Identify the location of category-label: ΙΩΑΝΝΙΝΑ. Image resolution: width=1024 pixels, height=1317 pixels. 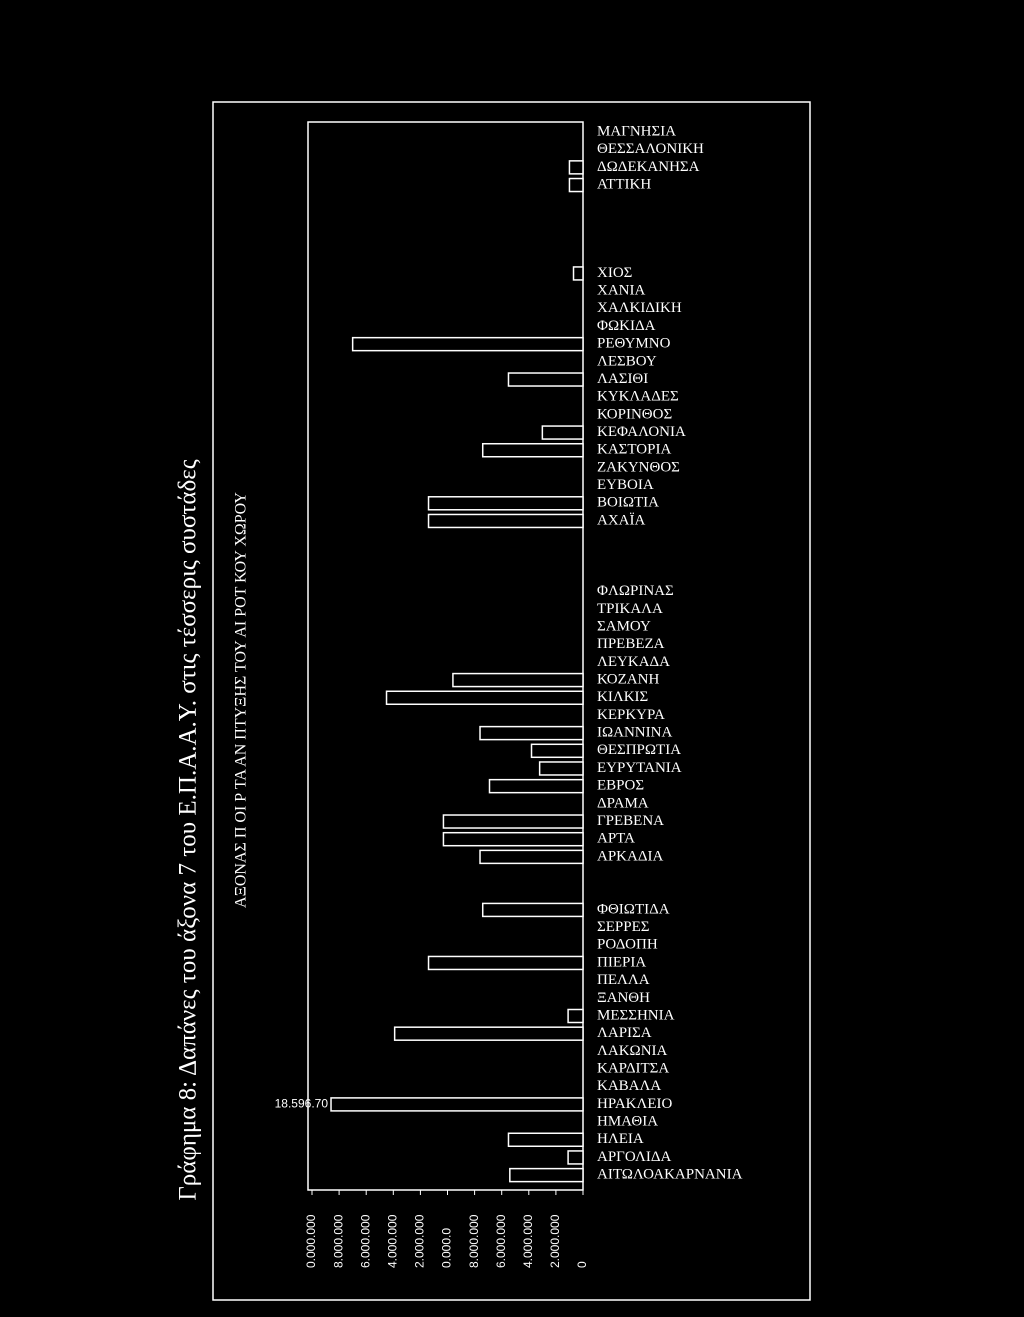
(634, 733).